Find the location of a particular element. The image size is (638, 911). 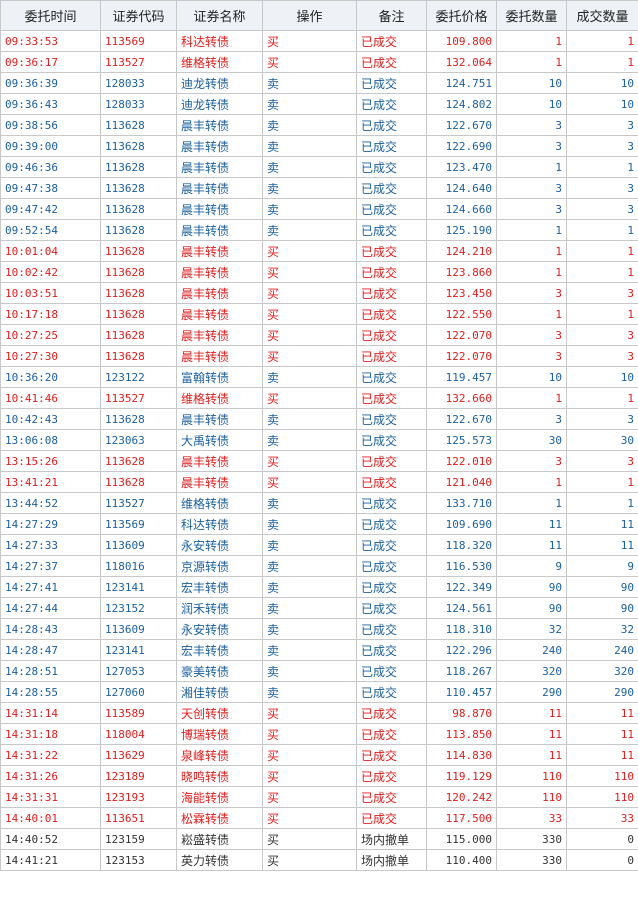

table-row: 09:46:36 113628 晨丰转债卖已成交 123.470 1 1 is located at coordinates (319, 167).